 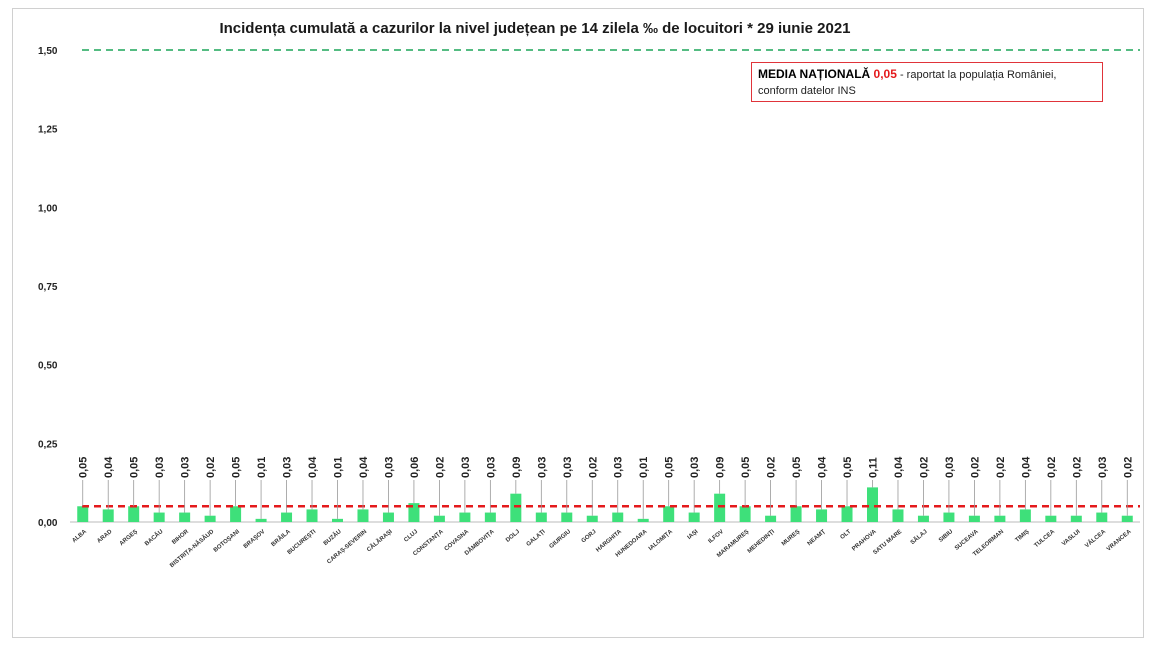 I want to click on x-tick-label: BRĂILA, so click(x=281, y=538).